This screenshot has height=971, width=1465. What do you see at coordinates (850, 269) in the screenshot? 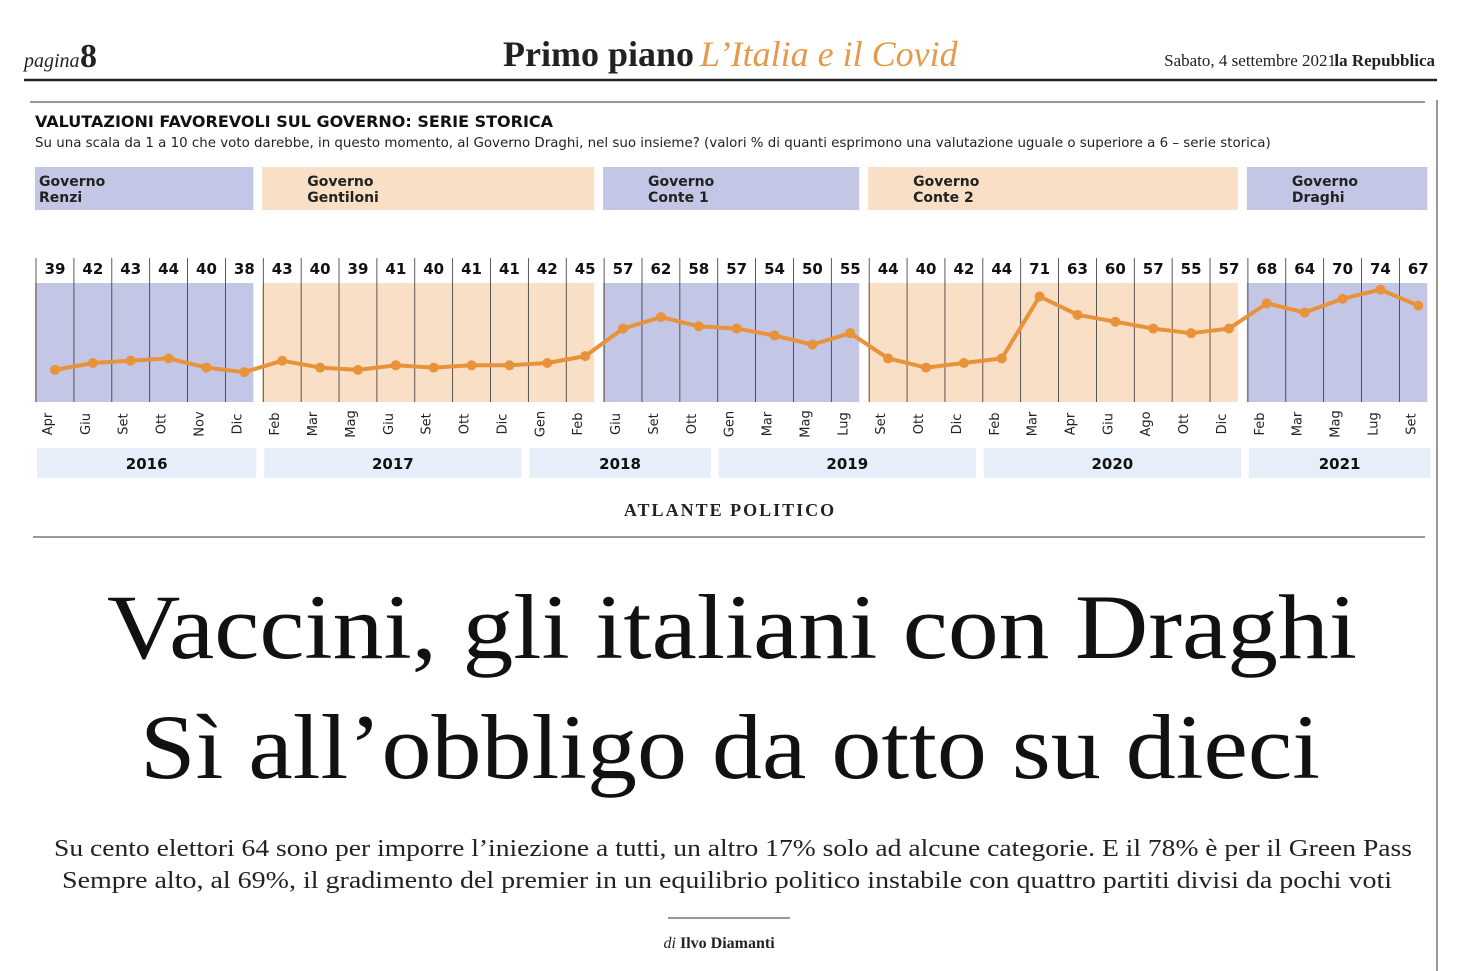
I see `value-label: 55` at bounding box center [850, 269].